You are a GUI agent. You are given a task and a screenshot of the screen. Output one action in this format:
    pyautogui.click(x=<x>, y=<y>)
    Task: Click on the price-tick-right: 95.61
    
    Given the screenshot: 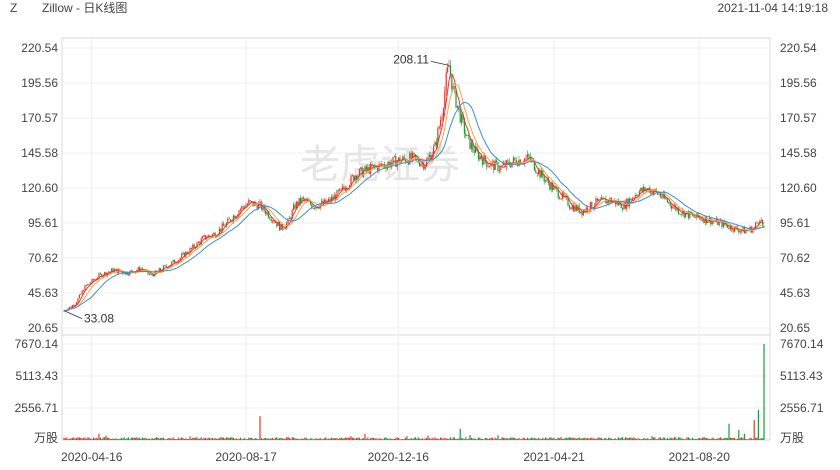 What is the action you would take?
    pyautogui.click(x=795, y=223)
    